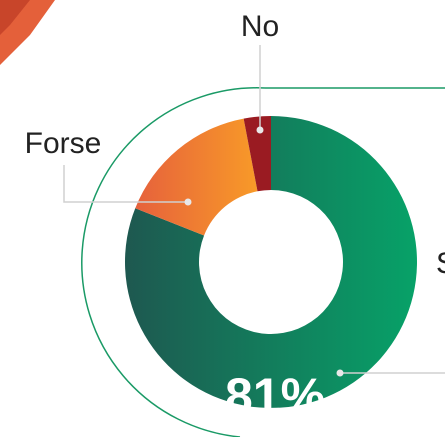  What do you see at coordinates (260, 26) in the screenshot?
I see `category-label: No` at bounding box center [260, 26].